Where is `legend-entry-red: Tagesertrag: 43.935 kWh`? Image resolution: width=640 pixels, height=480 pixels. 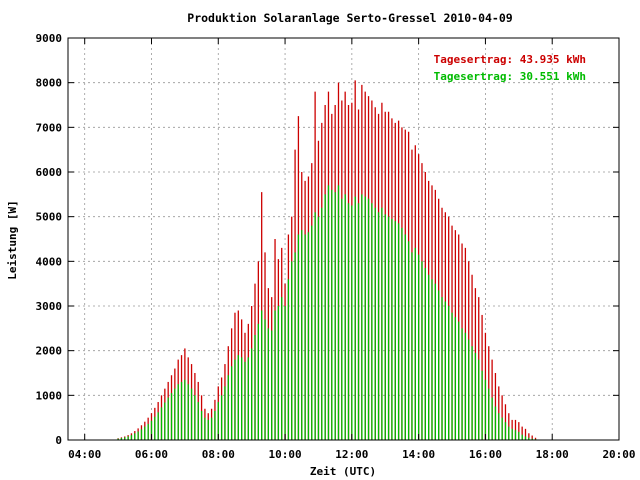
legend-entry-red: Tagesertrag: 43.935 kWh is located at coordinates (510, 59).